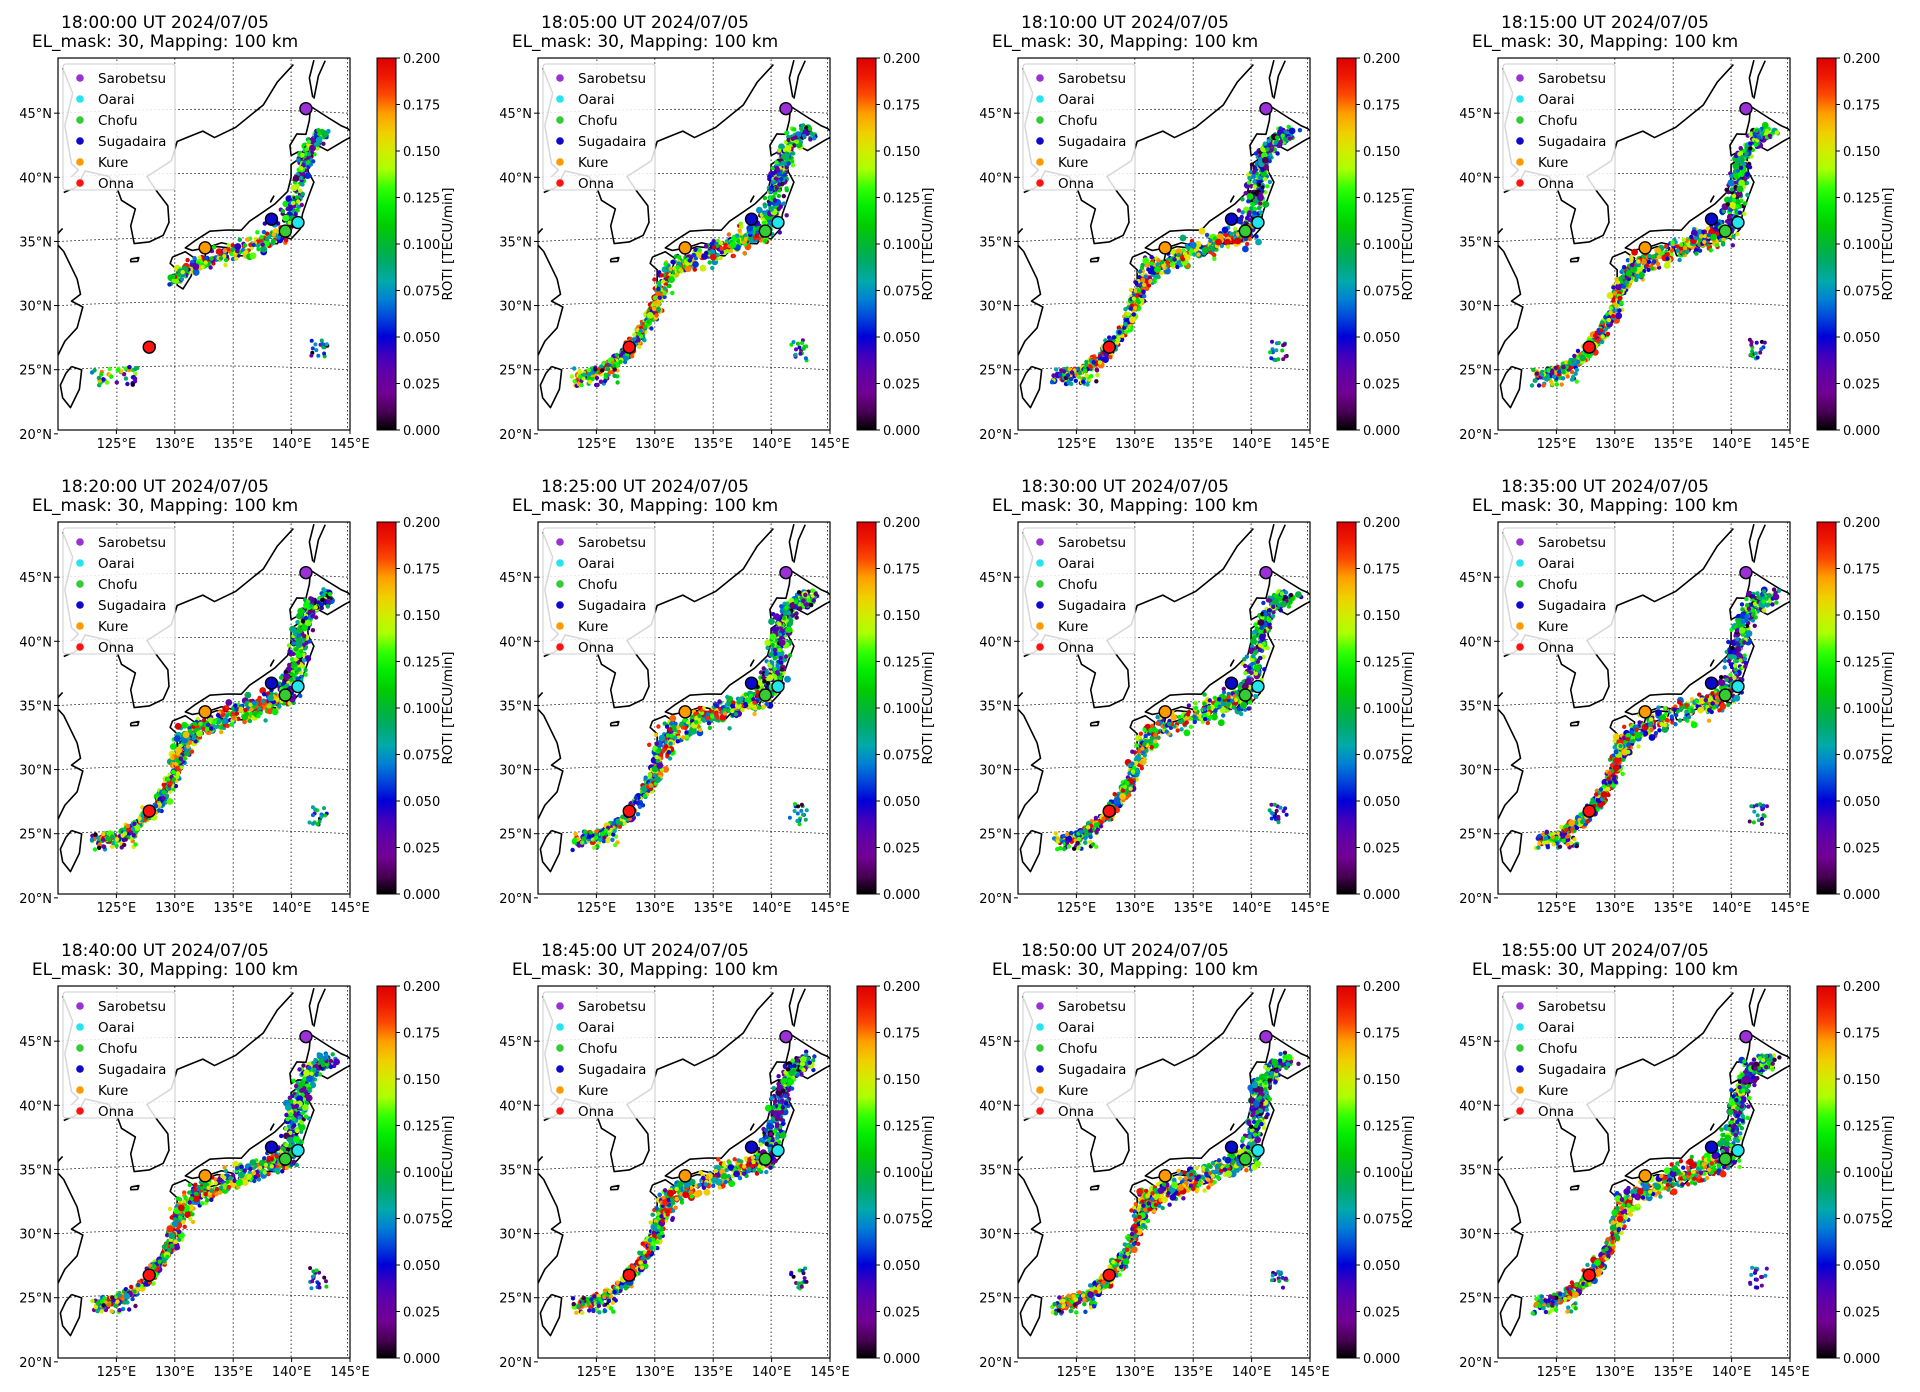 This screenshot has width=1920, height=1392. I want to click on lat-tick-label: 45°N, so click(995, 114).